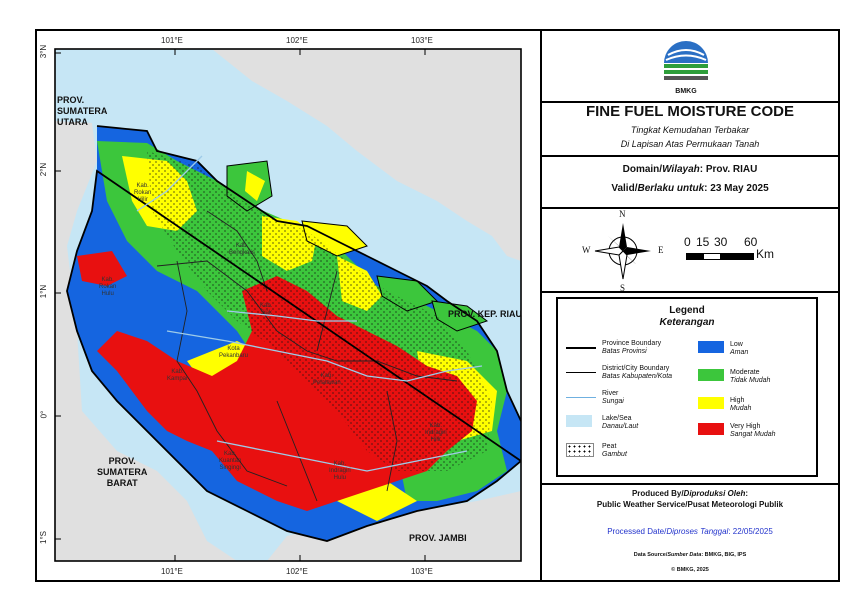 This screenshot has width=862, height=600. What do you see at coordinates (44, 414) in the screenshot?
I see `lat-label-0: 0°` at bounding box center [44, 414].